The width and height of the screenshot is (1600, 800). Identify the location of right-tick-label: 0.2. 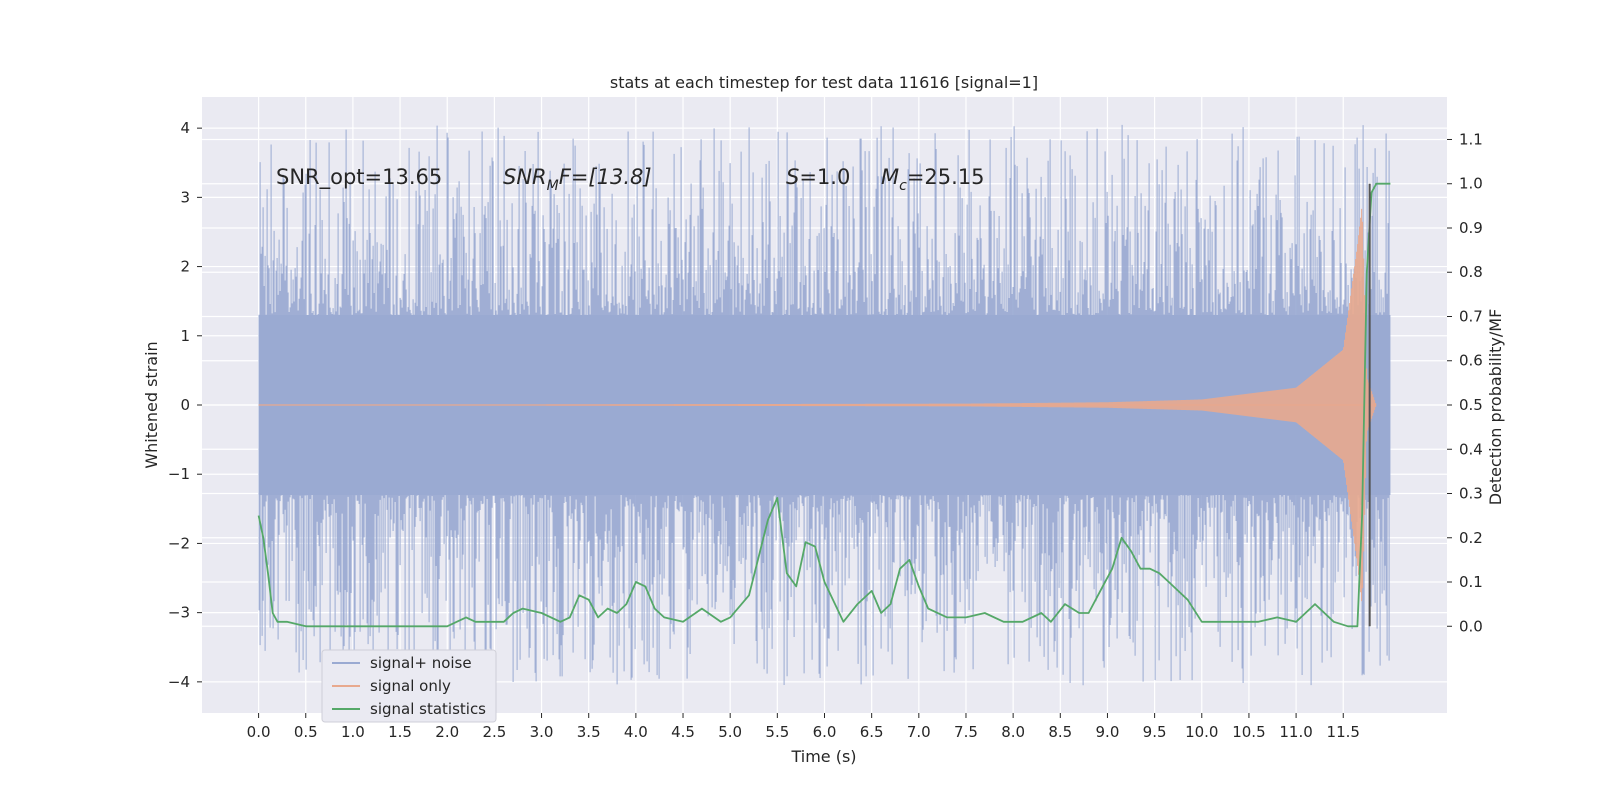
(1471, 538).